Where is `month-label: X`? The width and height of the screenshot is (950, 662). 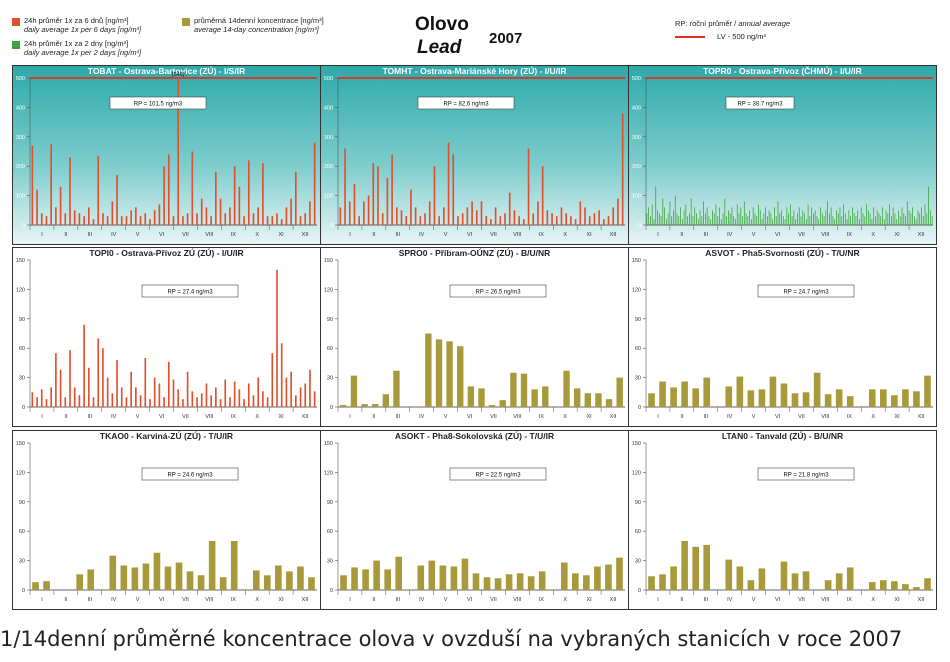
month-label: X is located at coordinates (565, 600).